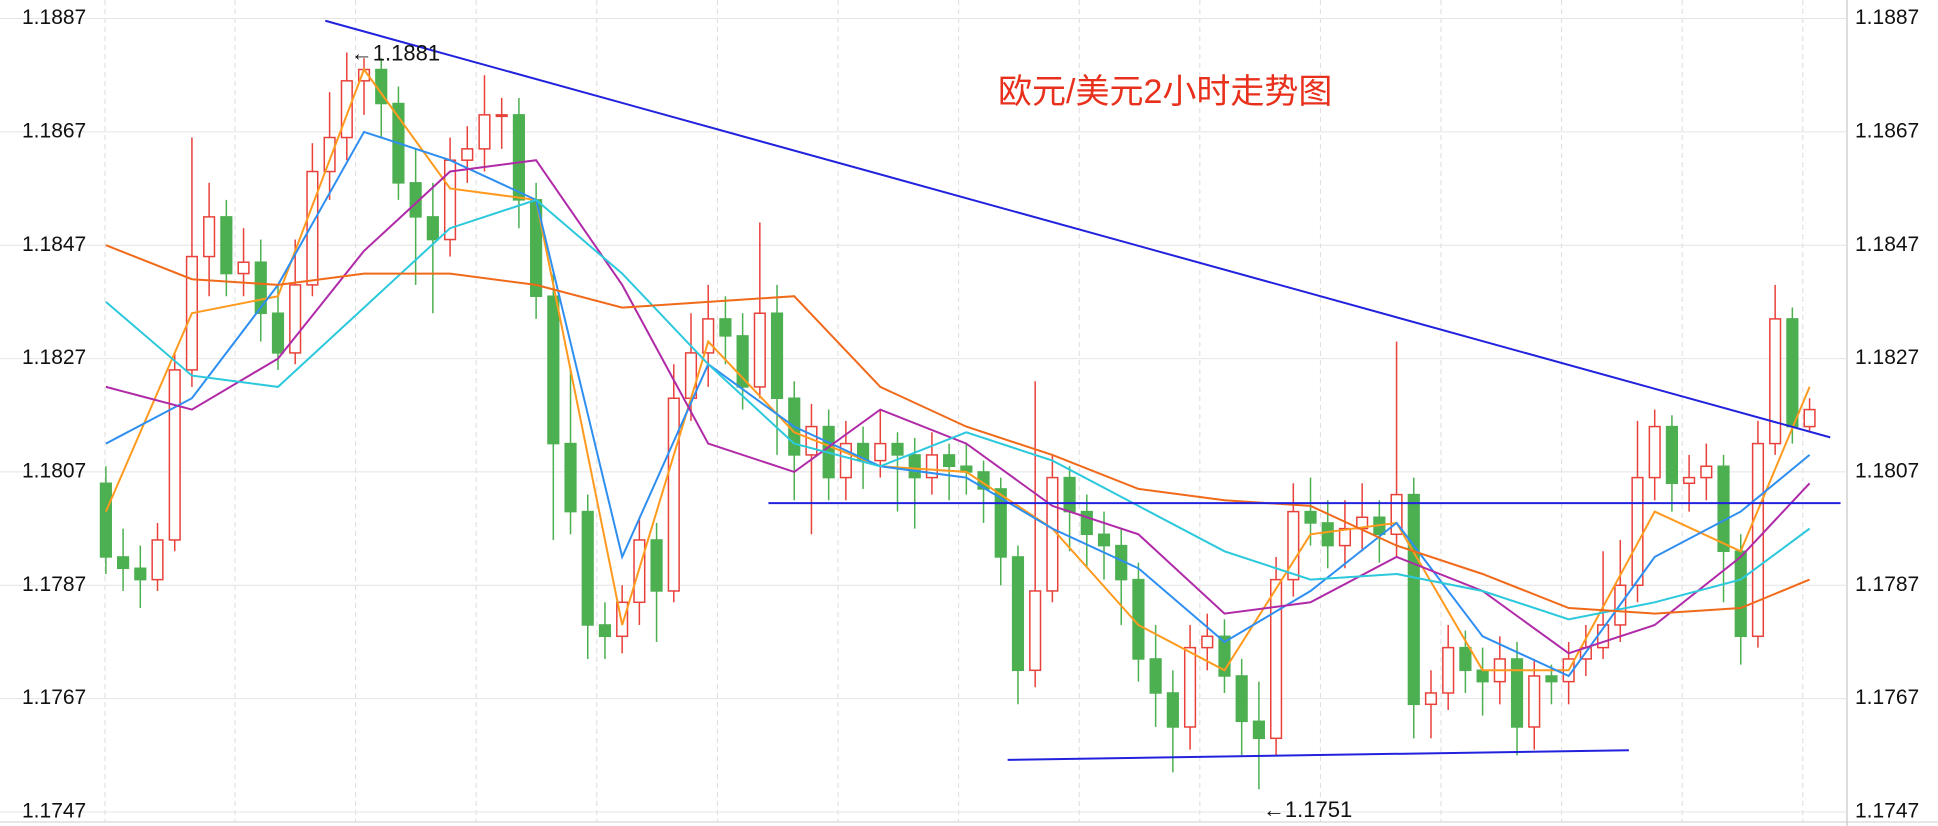 The width and height of the screenshot is (1938, 826). I want to click on y-tick-label-right: 1.1867, so click(1887, 130).